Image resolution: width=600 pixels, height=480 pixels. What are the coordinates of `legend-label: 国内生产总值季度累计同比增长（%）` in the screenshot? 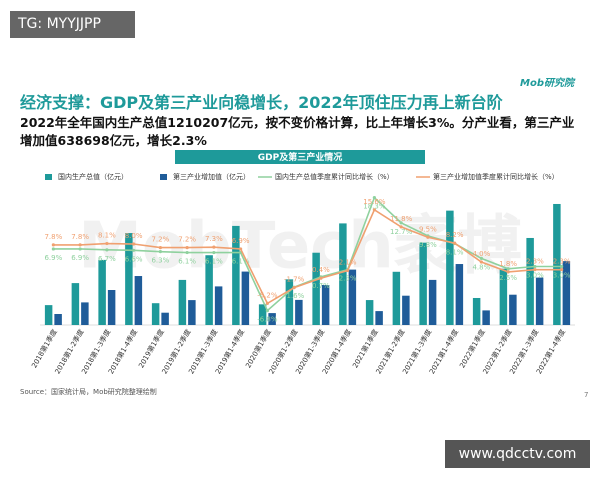 It's located at (334, 176).